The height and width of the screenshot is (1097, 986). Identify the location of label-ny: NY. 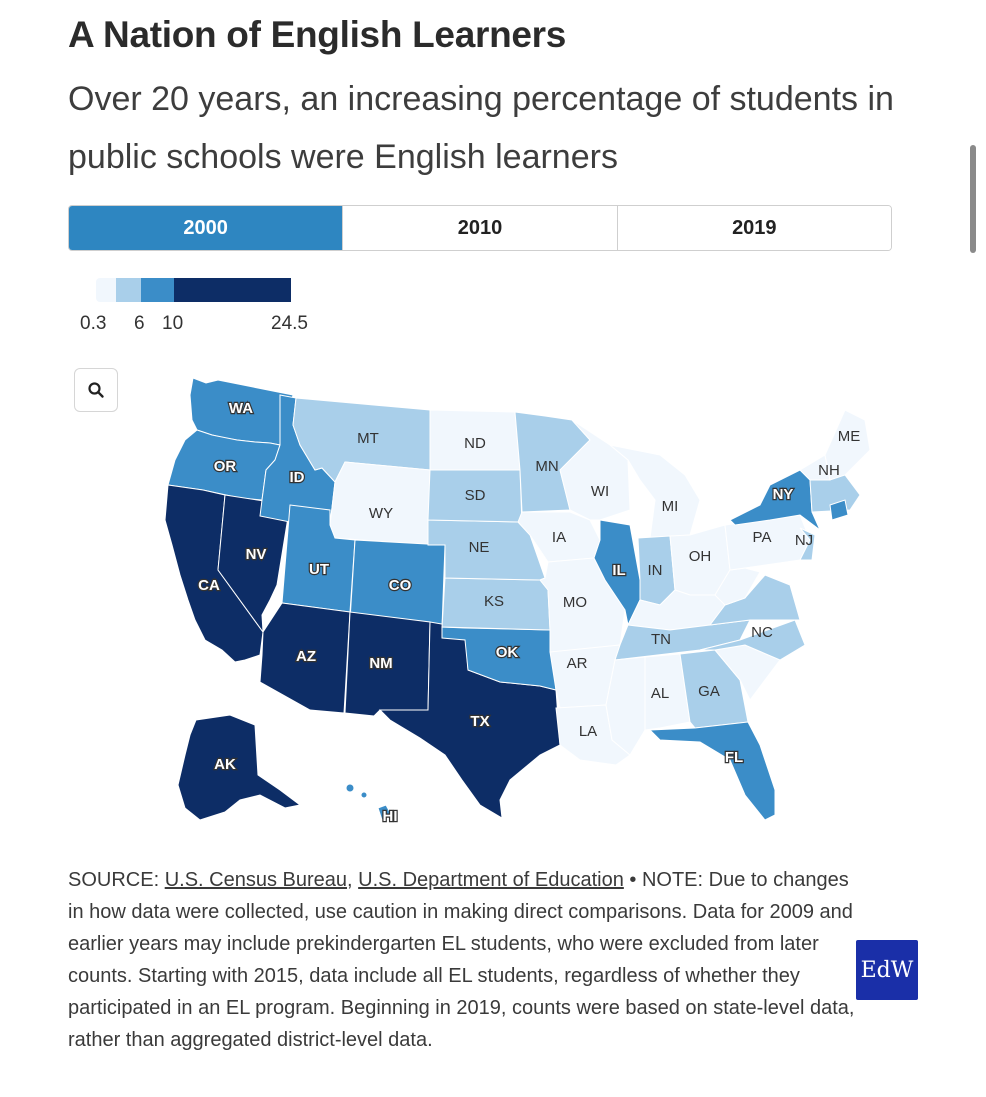
(783, 494).